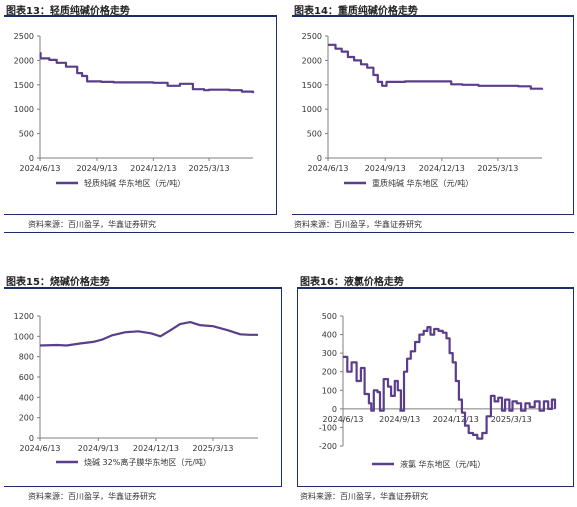  I want to click on y-tick-label: -200, so click(328, 446).